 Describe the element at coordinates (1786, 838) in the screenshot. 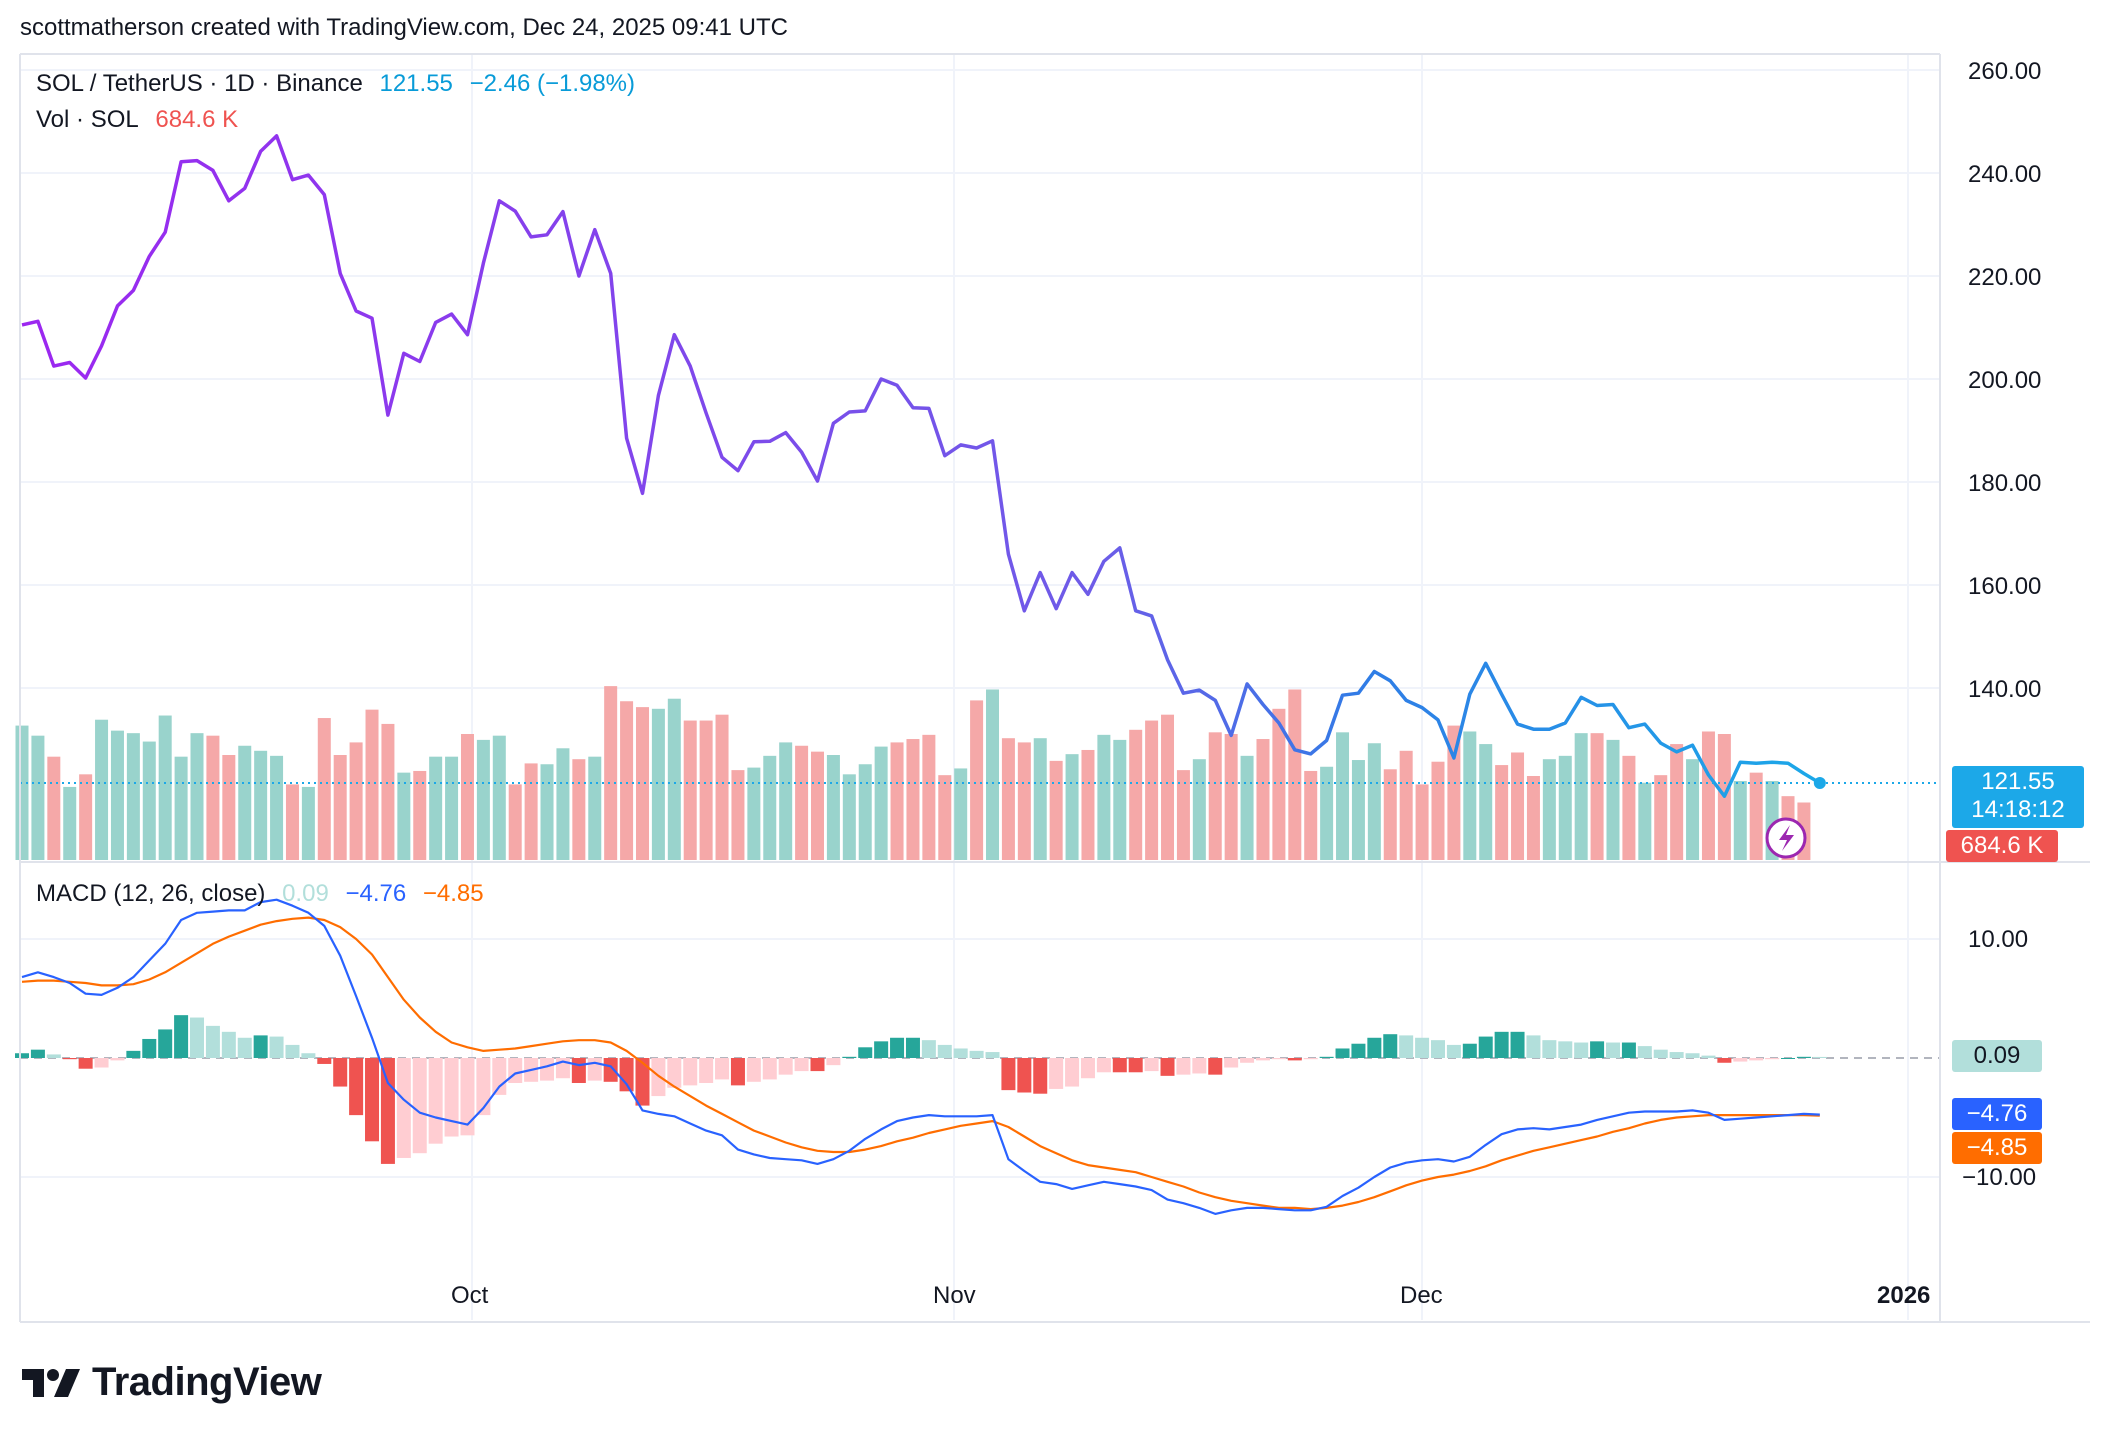

I see `lightning-icon` at that location.